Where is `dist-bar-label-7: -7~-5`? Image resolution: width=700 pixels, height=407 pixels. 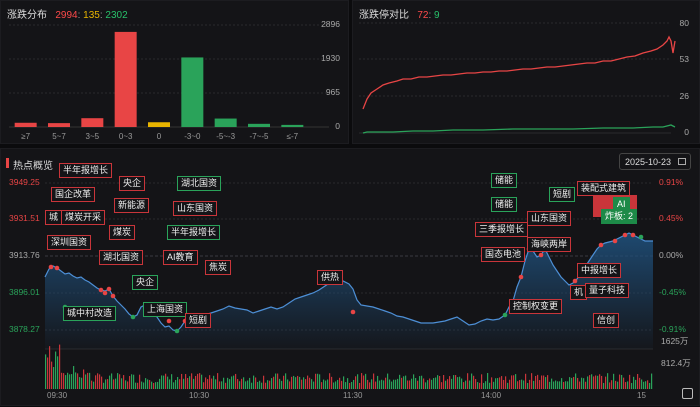 dist-bar-label-7: -7~-5 is located at coordinates (259, 136).